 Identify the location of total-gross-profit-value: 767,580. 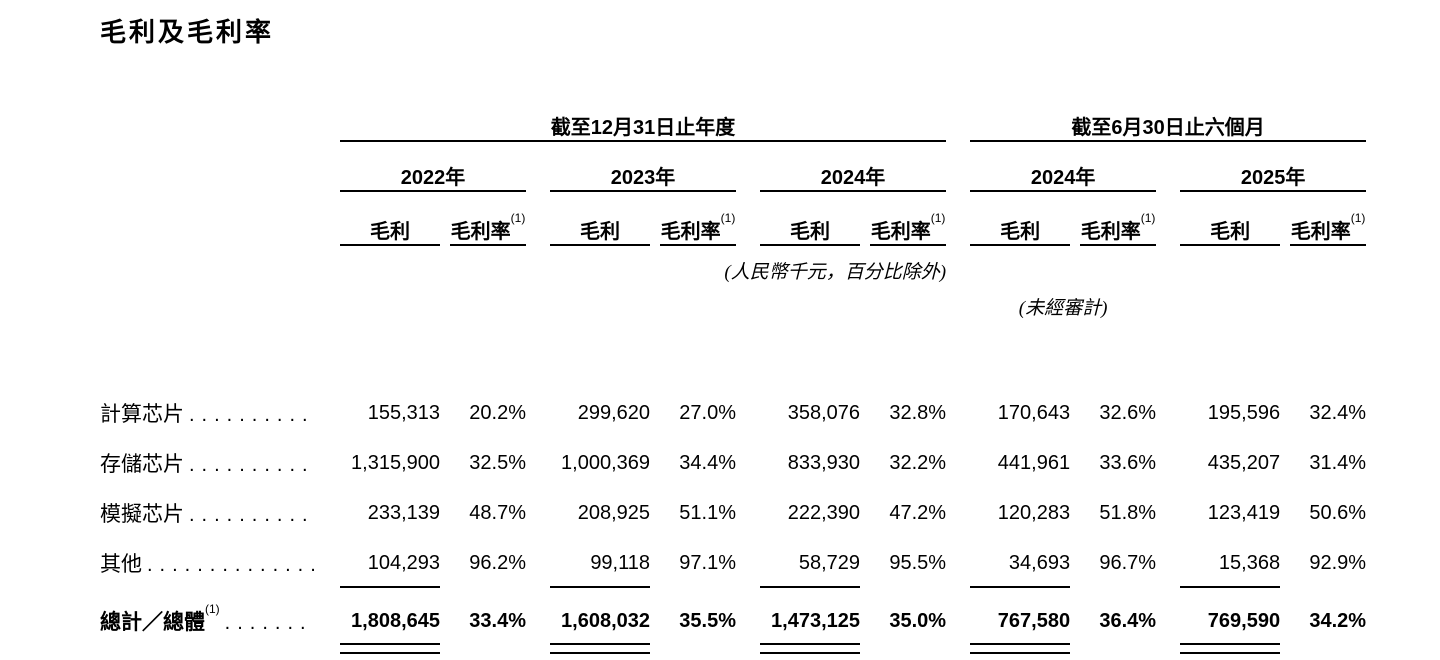
(1020, 621).